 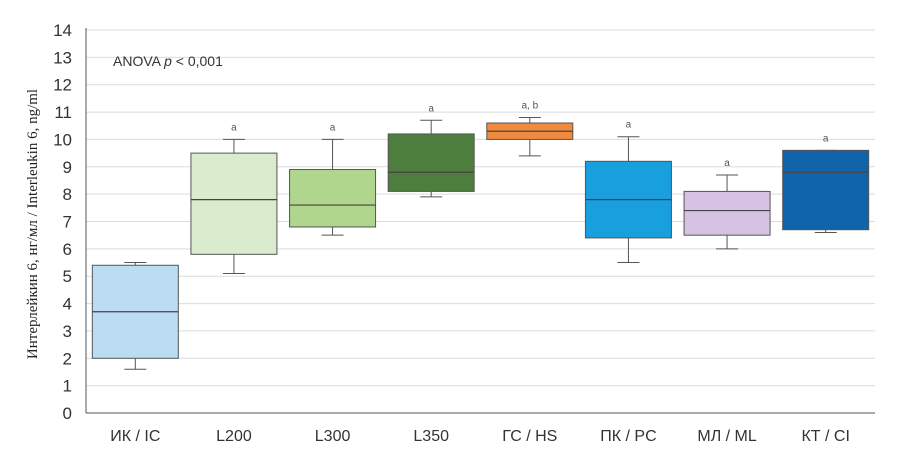 What do you see at coordinates (67, 276) in the screenshot?
I see `y-tick-label: 5` at bounding box center [67, 276].